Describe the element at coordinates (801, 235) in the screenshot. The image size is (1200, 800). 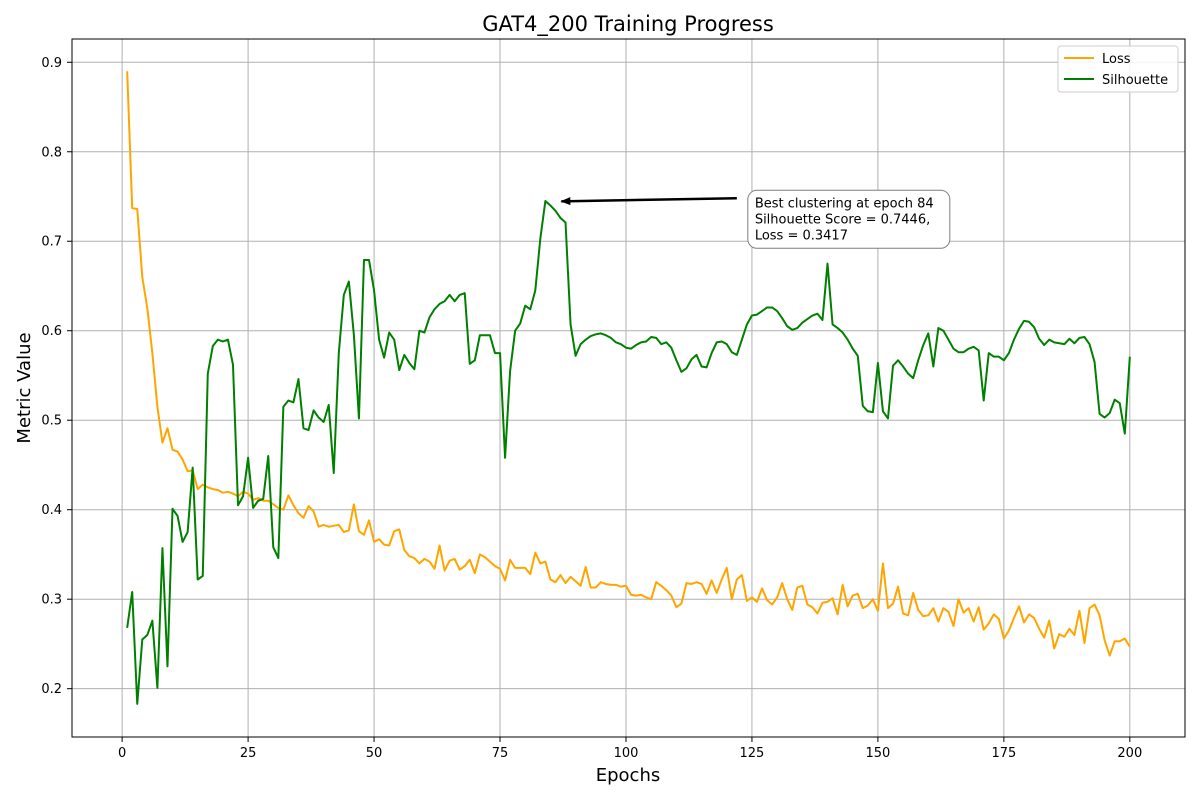
I see `annotation-text-line: Loss = 0.3417` at that location.